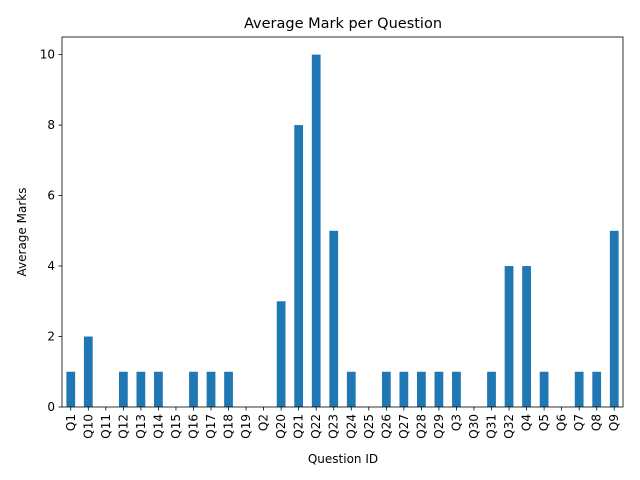 This screenshot has height=480, width=640. What do you see at coordinates (509, 426) in the screenshot?
I see `x-tick-label: Q32` at bounding box center [509, 426].